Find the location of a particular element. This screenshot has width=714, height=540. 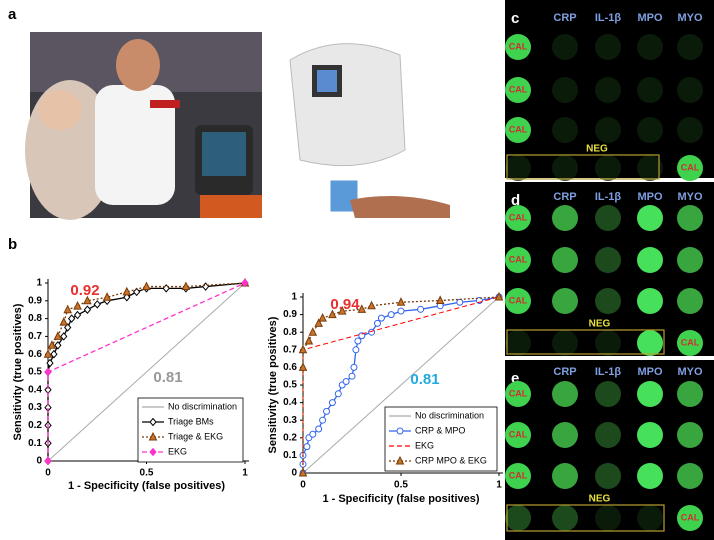

annotation: 0.94 is located at coordinates (345, 304).